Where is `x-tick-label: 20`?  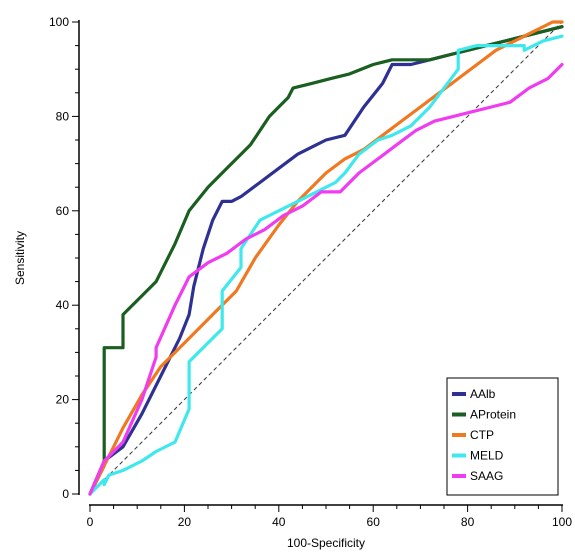 x-tick-label: 20 is located at coordinates (185, 522).